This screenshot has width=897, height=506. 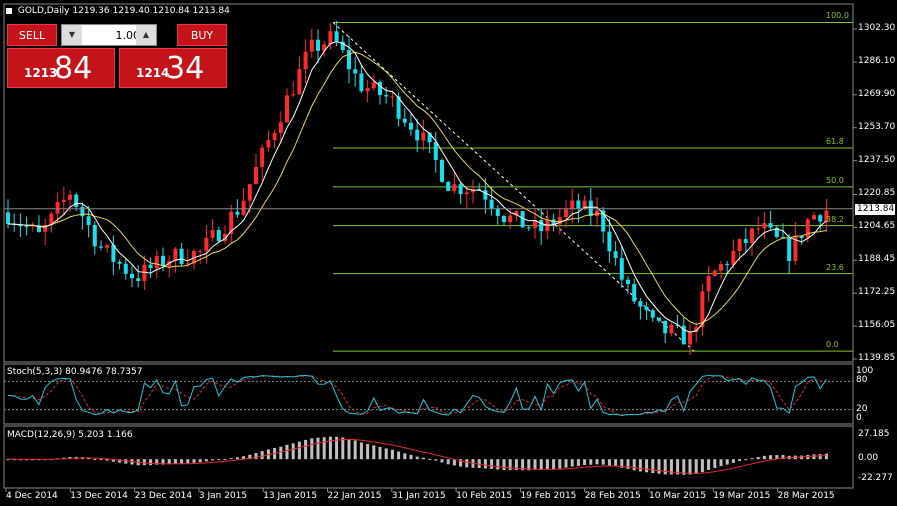 What do you see at coordinates (874, 434) in the screenshot?
I see `macd-axis-label: 27.185` at bounding box center [874, 434].